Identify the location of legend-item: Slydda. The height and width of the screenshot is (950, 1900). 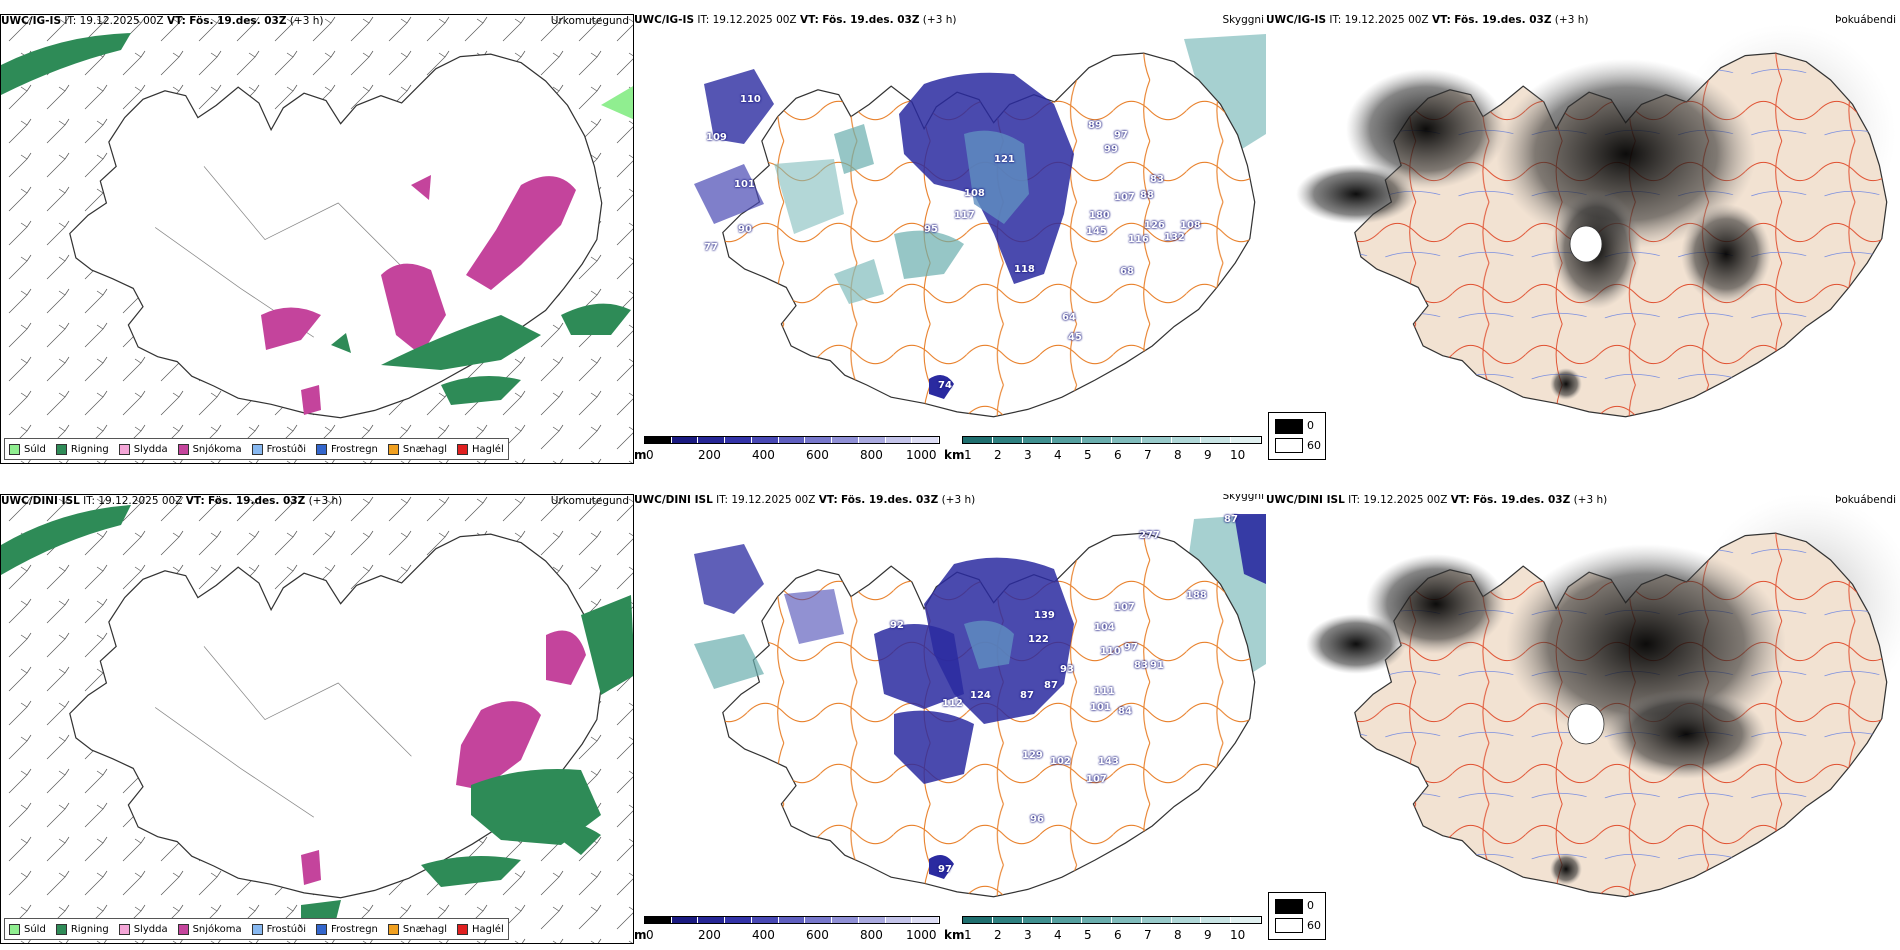
(143, 449).